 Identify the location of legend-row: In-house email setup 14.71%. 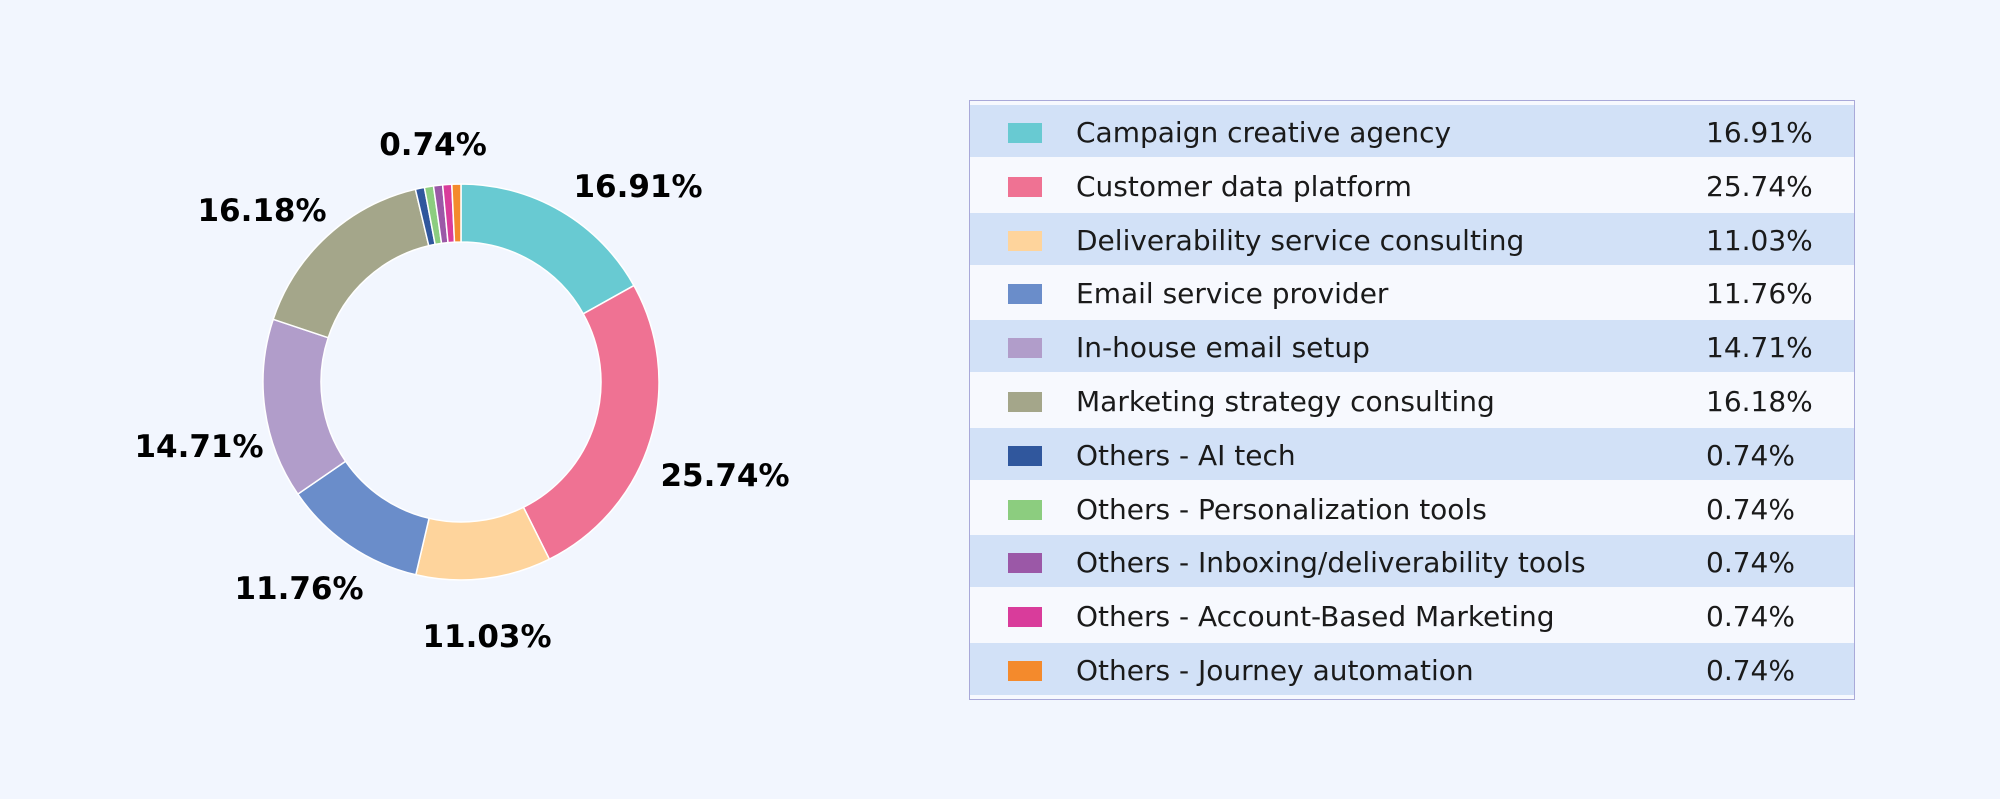
(1412, 346).